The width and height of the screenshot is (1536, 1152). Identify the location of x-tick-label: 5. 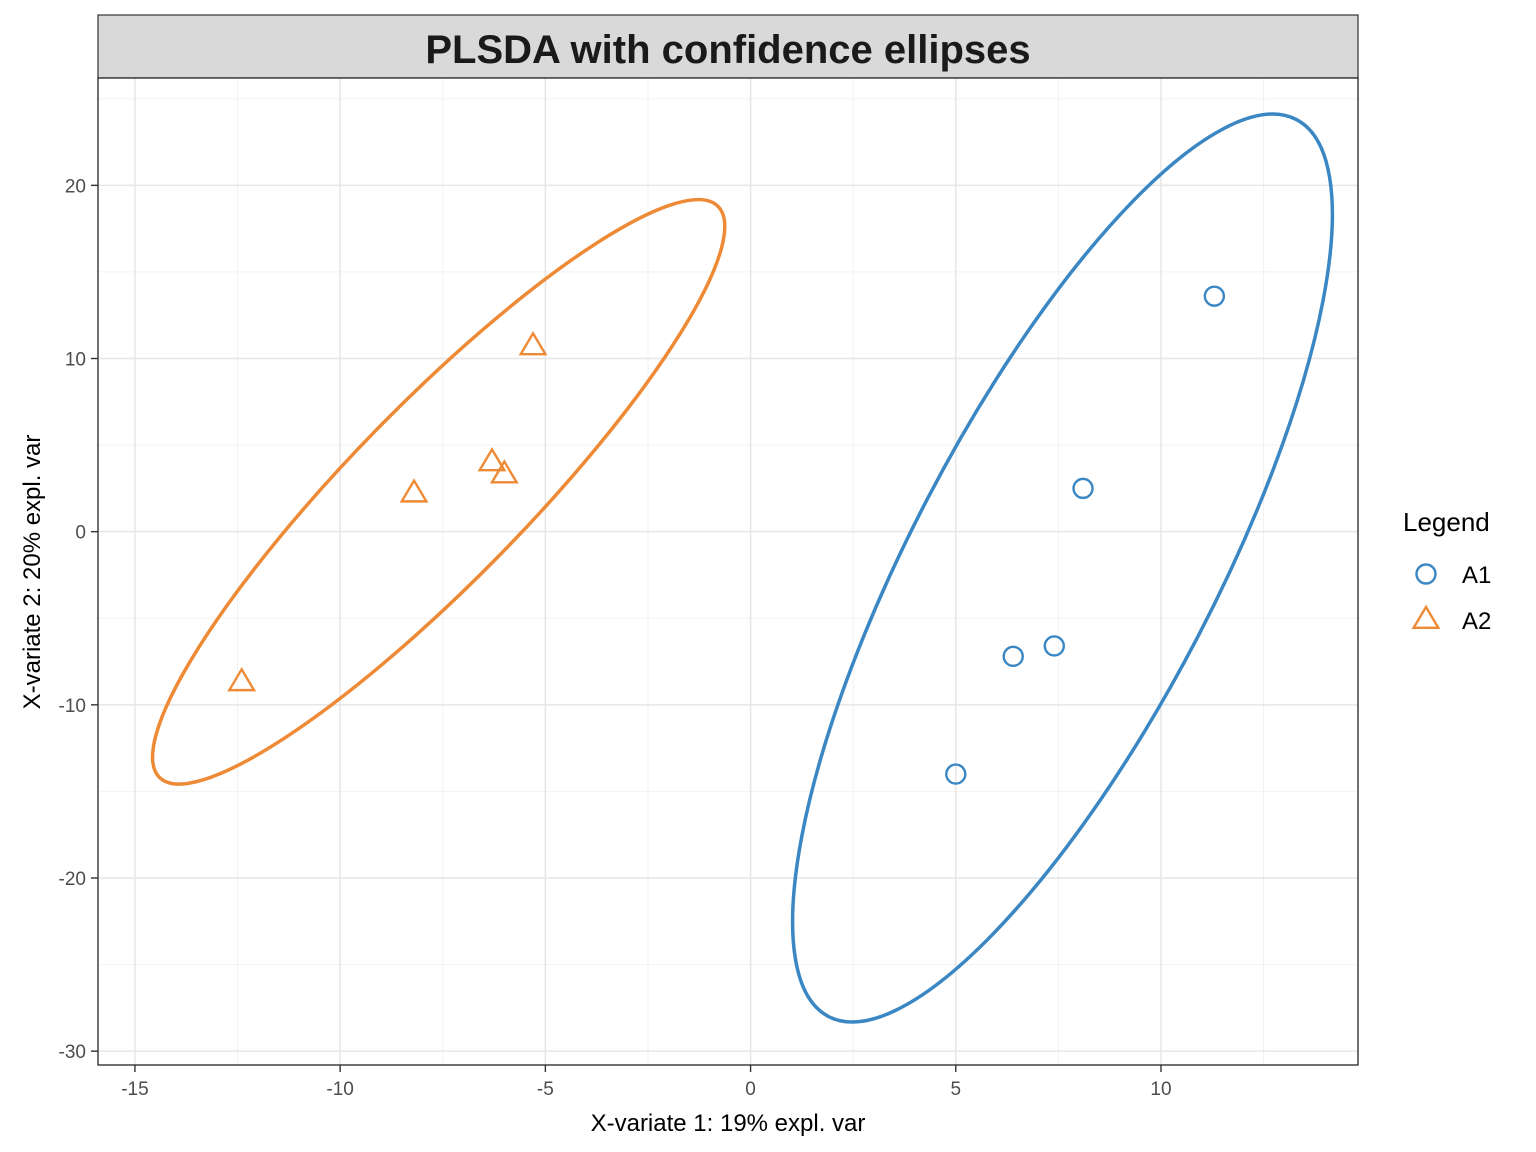
(955, 1089).